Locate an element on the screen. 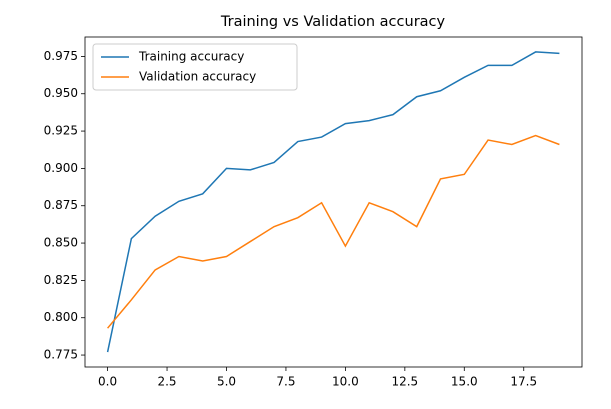  y-tick-label: 0.825 is located at coordinates (61, 280).